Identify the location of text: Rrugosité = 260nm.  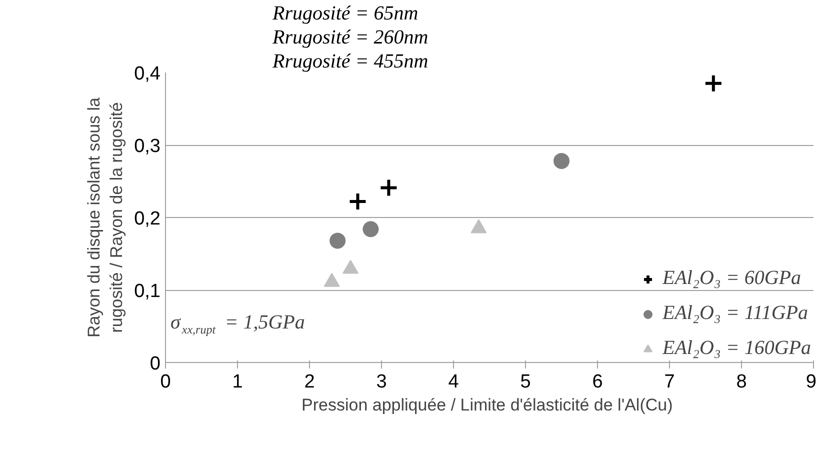
(350, 37).